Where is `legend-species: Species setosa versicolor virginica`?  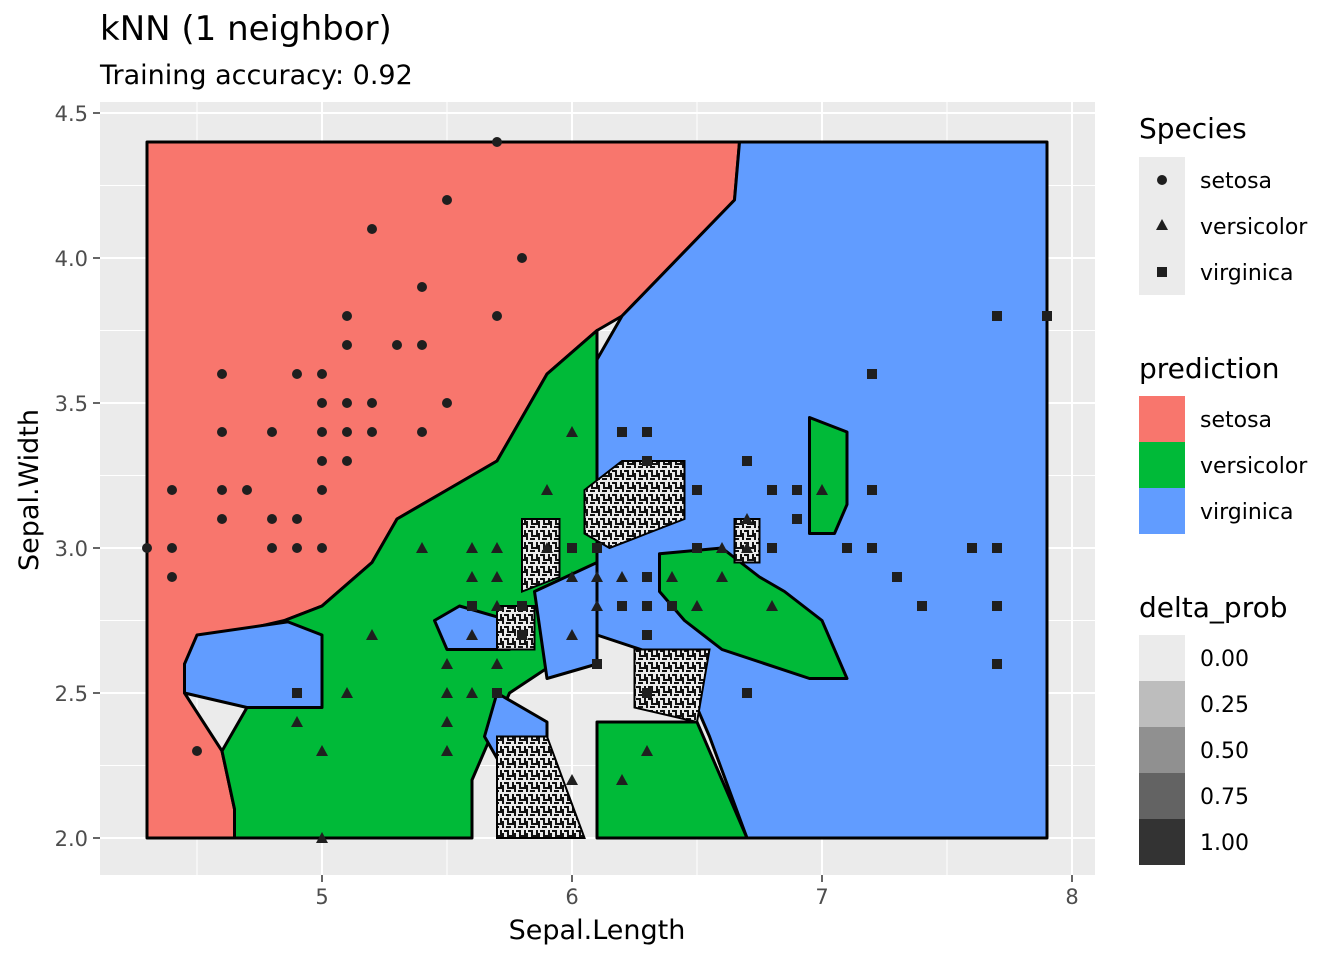
legend-species: Species setosa versicolor virginica is located at coordinates (1223, 203).